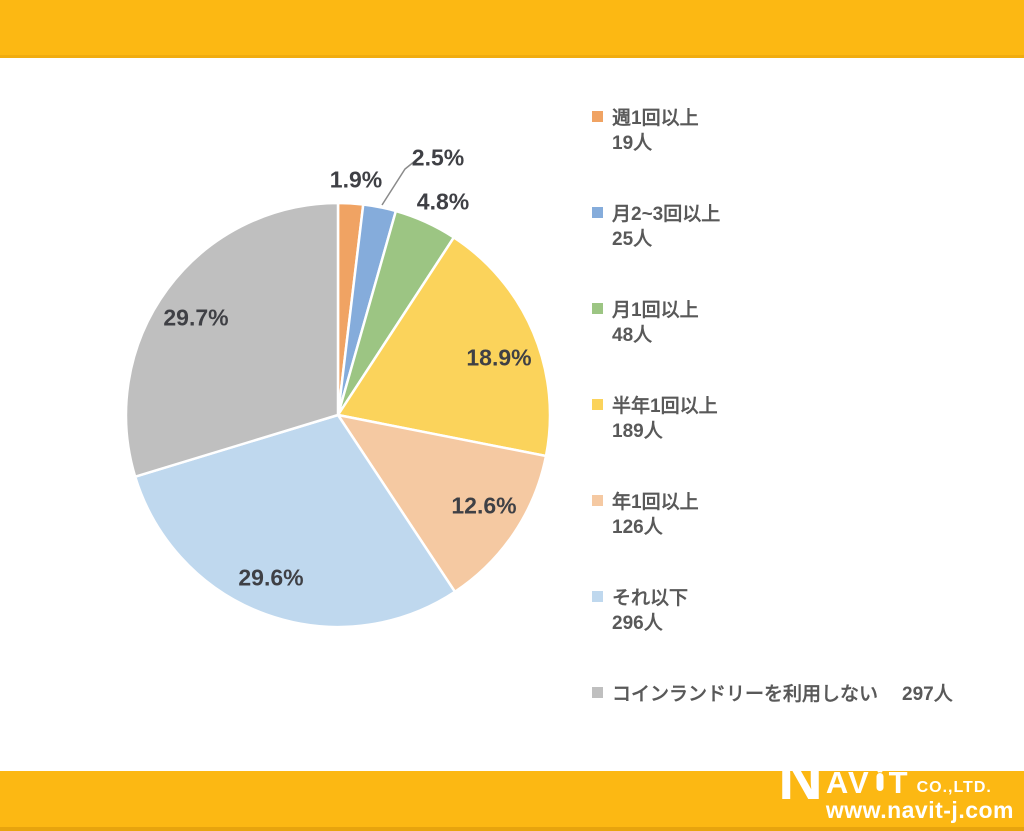 This screenshot has height=831, width=1024. What do you see at coordinates (919, 810) in the screenshot?
I see `logo-website: www.navit-j.com` at bounding box center [919, 810].